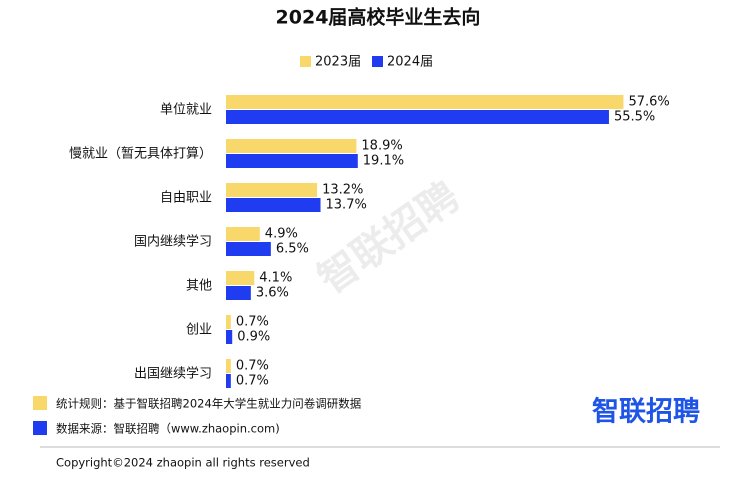  Describe the element at coordinates (634, 117) in the screenshot. I see `value-label: 55.5%` at that location.